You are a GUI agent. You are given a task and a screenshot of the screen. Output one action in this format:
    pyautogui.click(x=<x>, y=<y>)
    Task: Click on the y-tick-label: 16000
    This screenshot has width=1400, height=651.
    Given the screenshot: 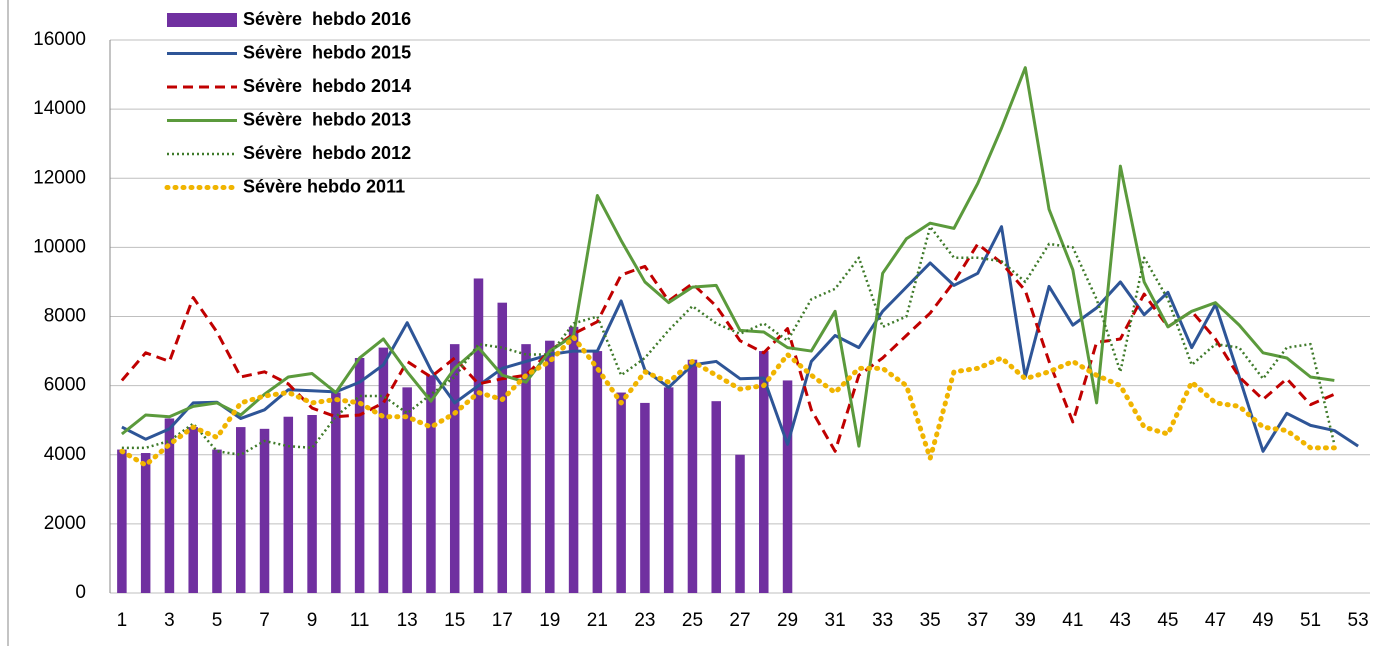 What is the action you would take?
    pyautogui.click(x=59, y=39)
    